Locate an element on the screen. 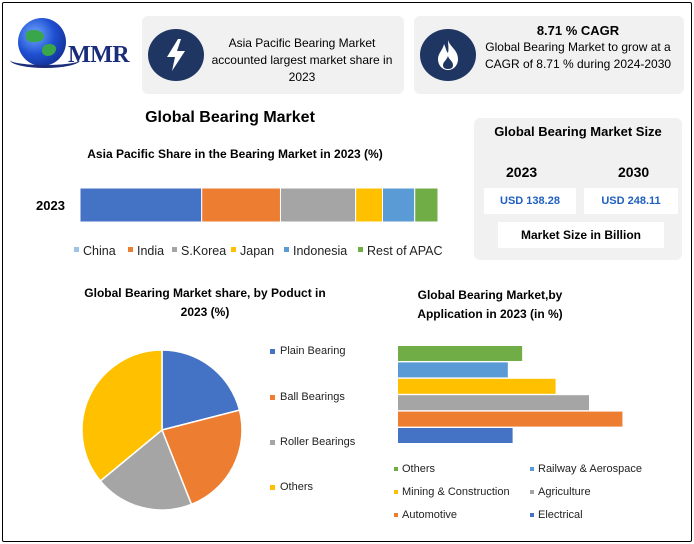 This screenshot has height=544, width=694. stacked-legend-label-5: Rest of APAC is located at coordinates (405, 251).